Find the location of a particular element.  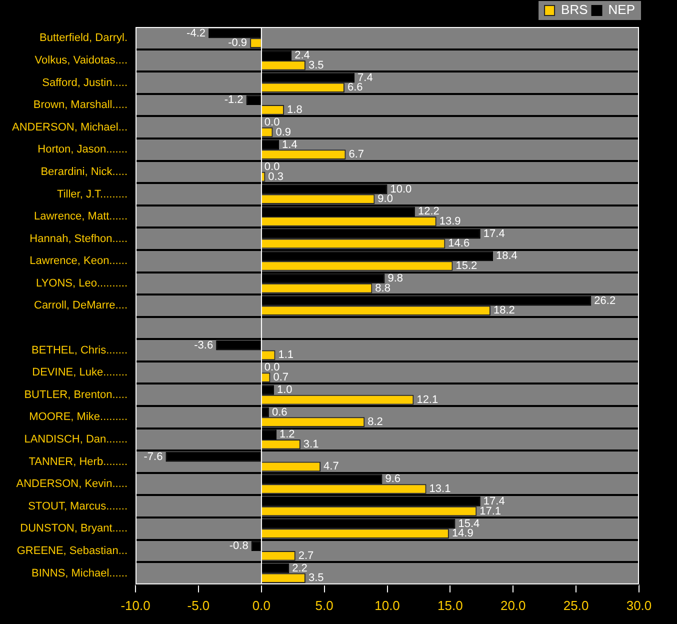

data-label: 14.6 is located at coordinates (459, 244).